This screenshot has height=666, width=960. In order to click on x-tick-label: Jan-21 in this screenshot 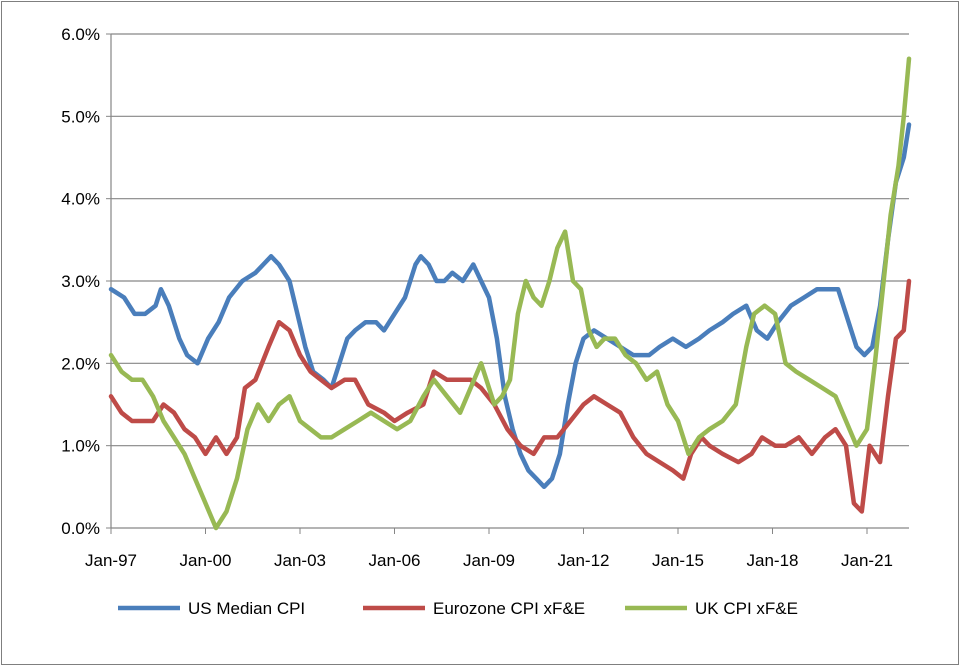, I will do `click(867, 560)`.